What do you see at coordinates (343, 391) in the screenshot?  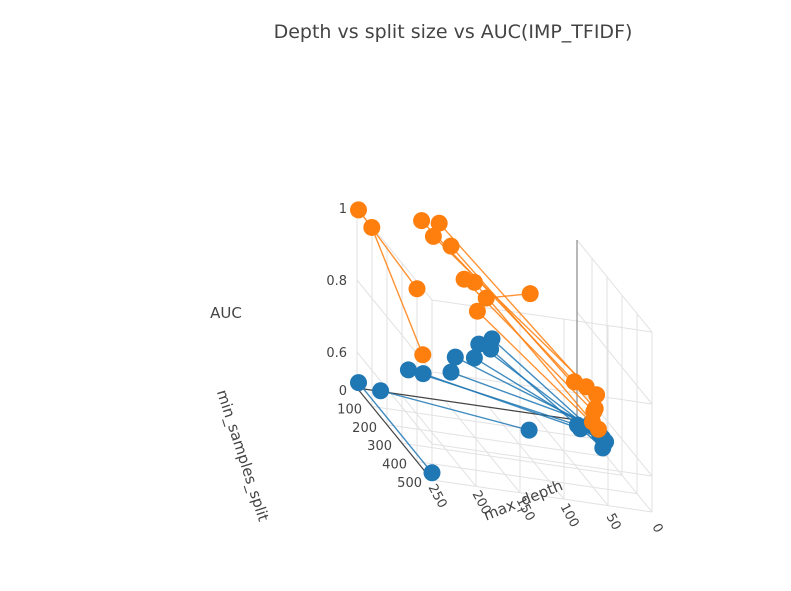 I see `y-tick-label: 0` at bounding box center [343, 391].